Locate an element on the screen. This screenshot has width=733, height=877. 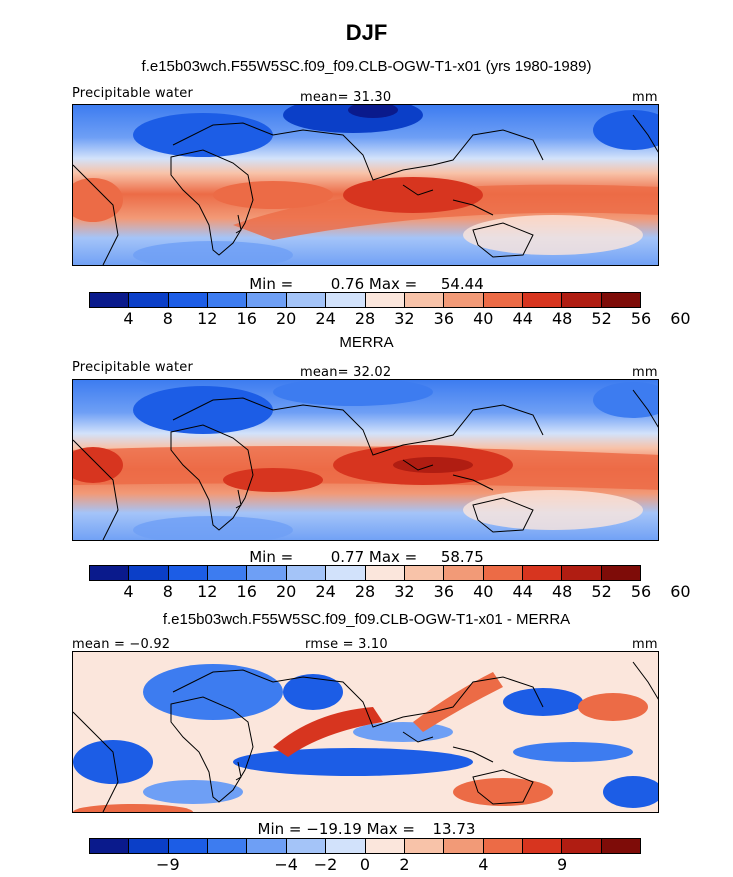
panel3-minmax: Min = −19.19 Max = 13.73 is located at coordinates (366, 829).